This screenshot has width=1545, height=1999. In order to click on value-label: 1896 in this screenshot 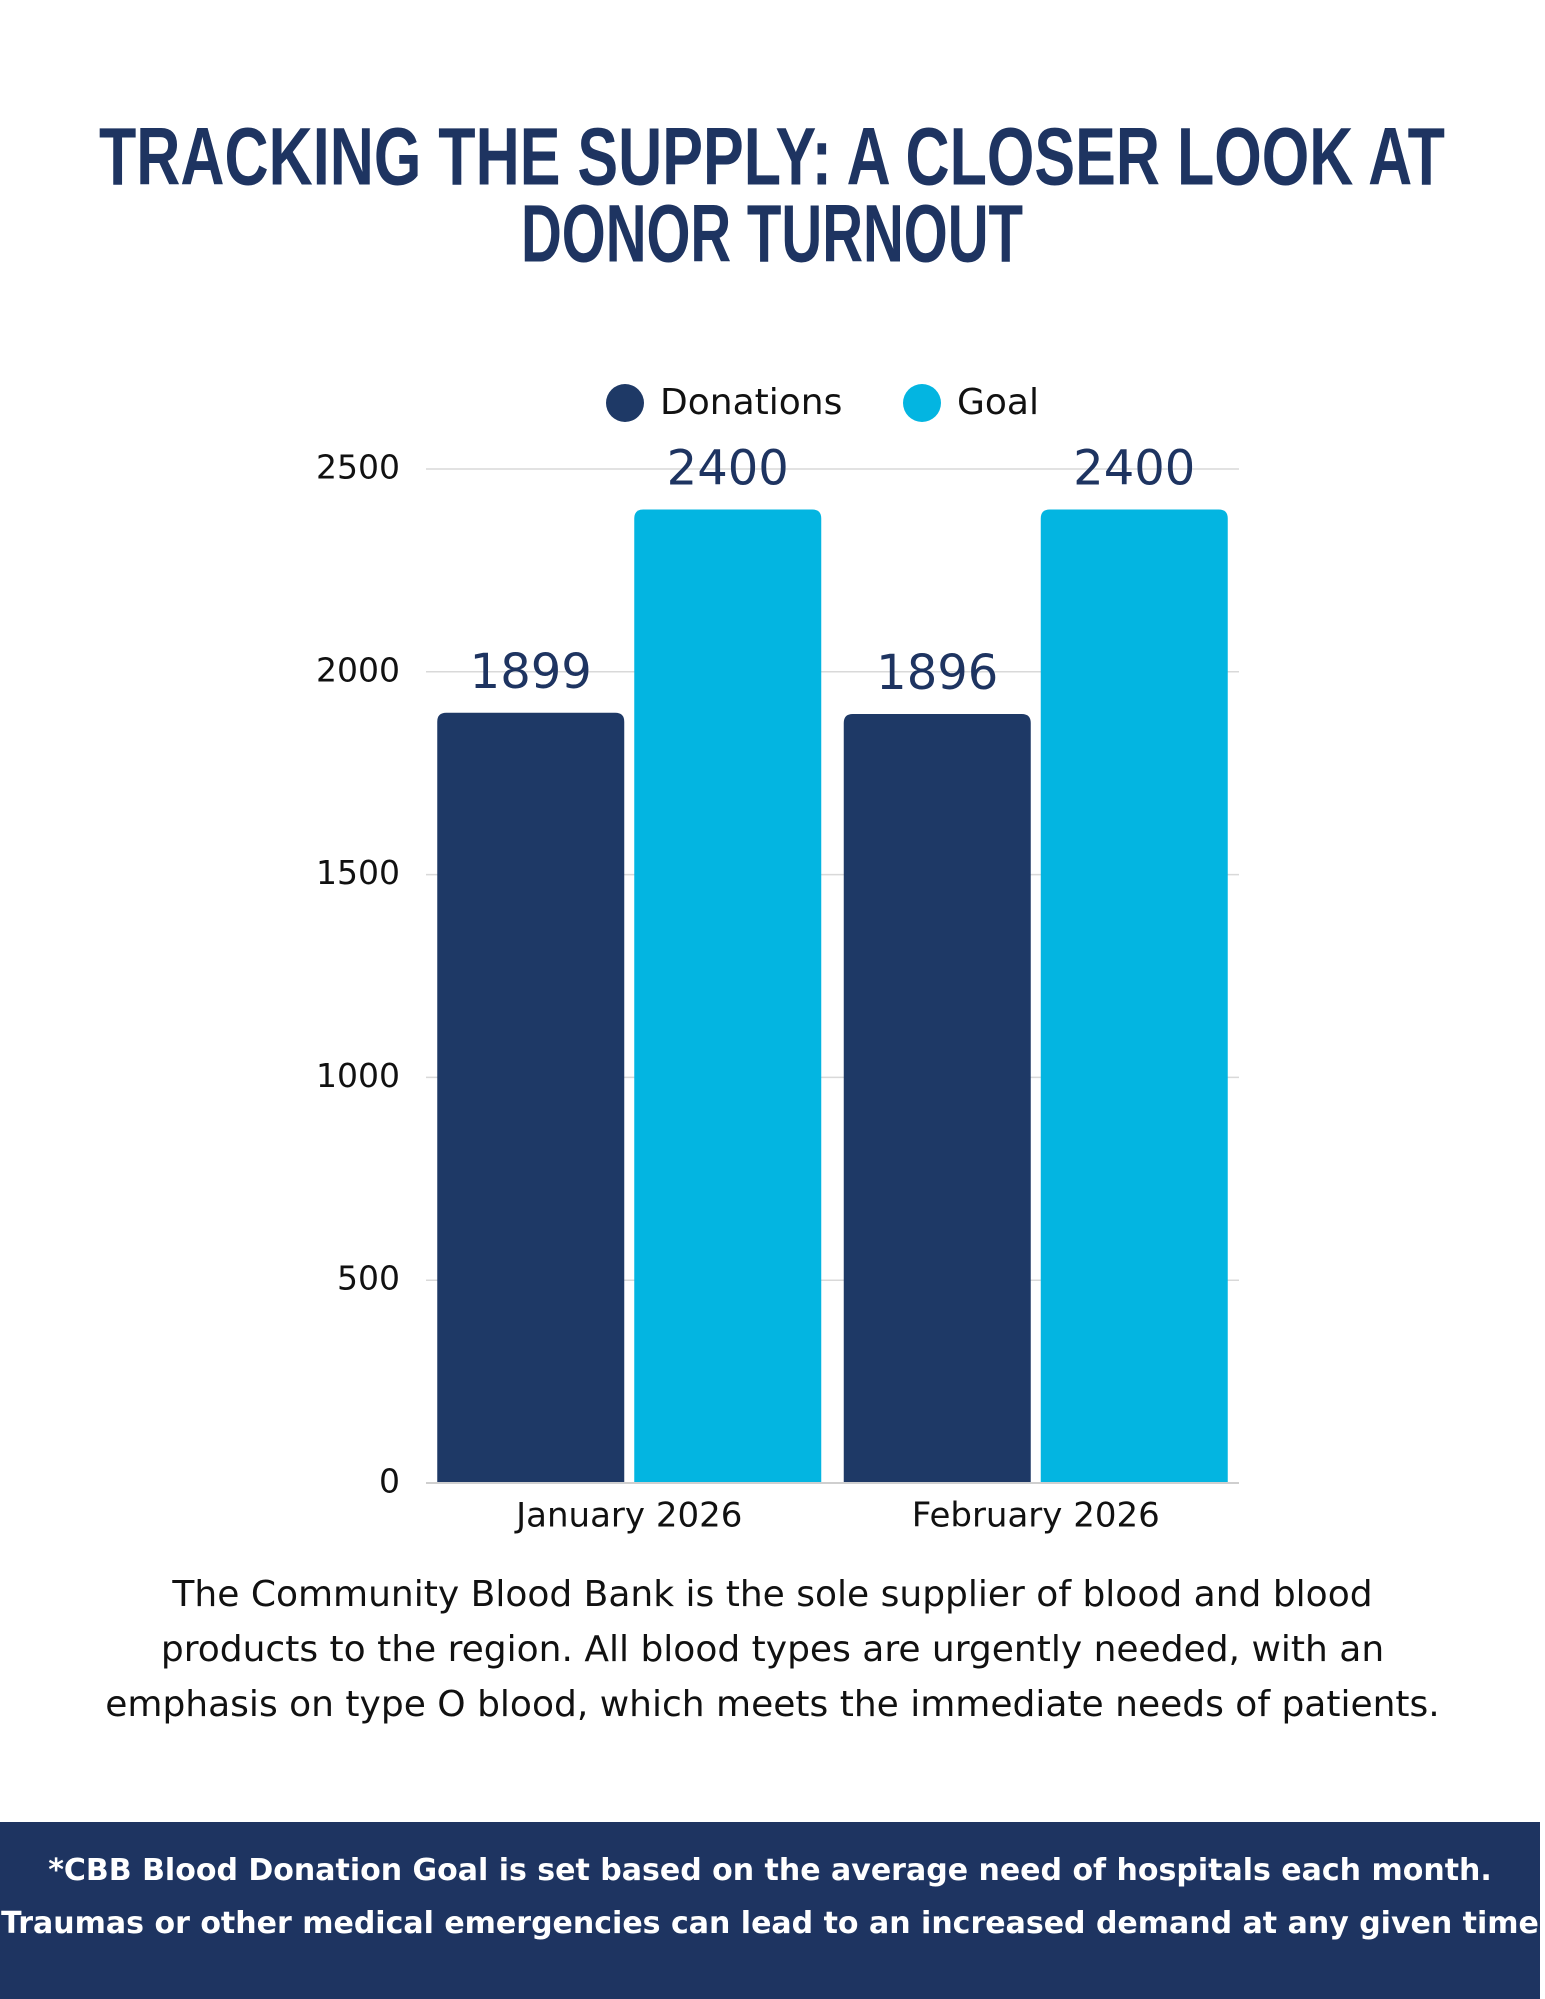, I will do `click(937, 673)`.